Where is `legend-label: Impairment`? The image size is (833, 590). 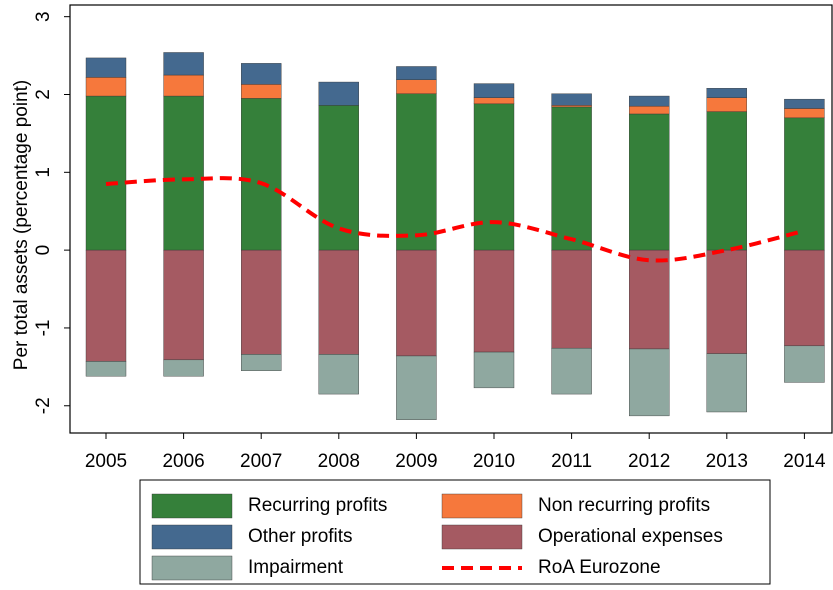
legend-label: Impairment is located at coordinates (296, 567).